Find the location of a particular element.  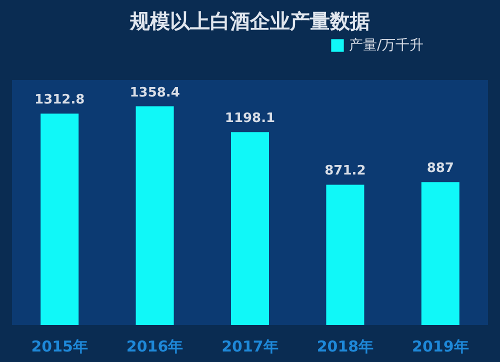

chart-title: 规模以上白酒企业产量数据 is located at coordinates (249, 21).